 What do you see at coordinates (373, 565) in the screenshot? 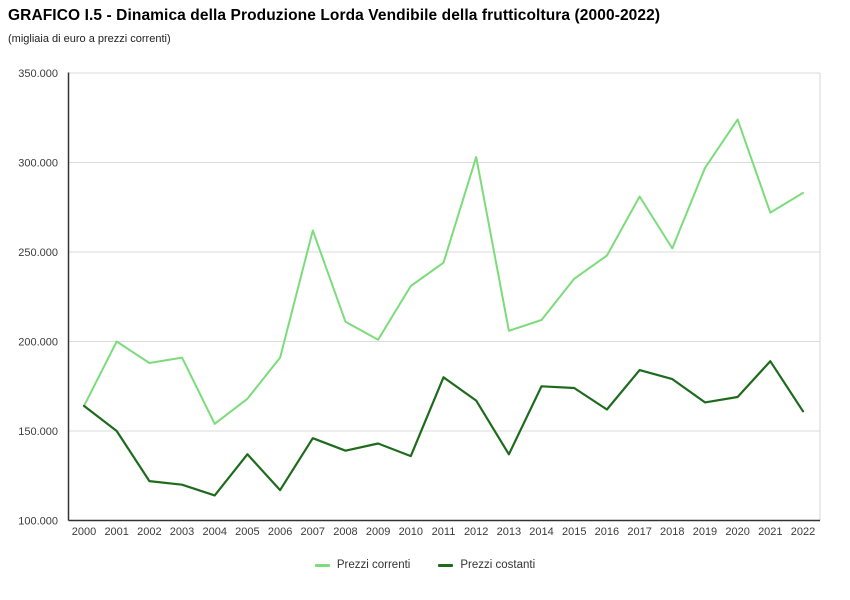
I see `legend-label-prezzi-correnti: Prezzi correnti` at bounding box center [373, 565].